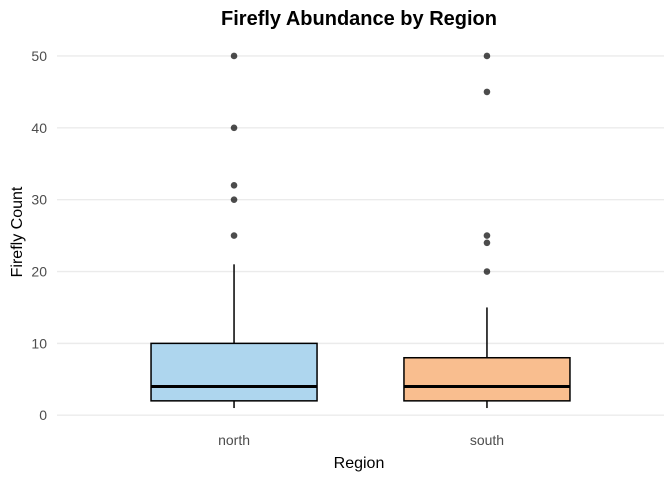 This screenshot has height=480, width=672. Describe the element at coordinates (361, 440) in the screenshot. I see `x-axis-ticks: north south` at that location.